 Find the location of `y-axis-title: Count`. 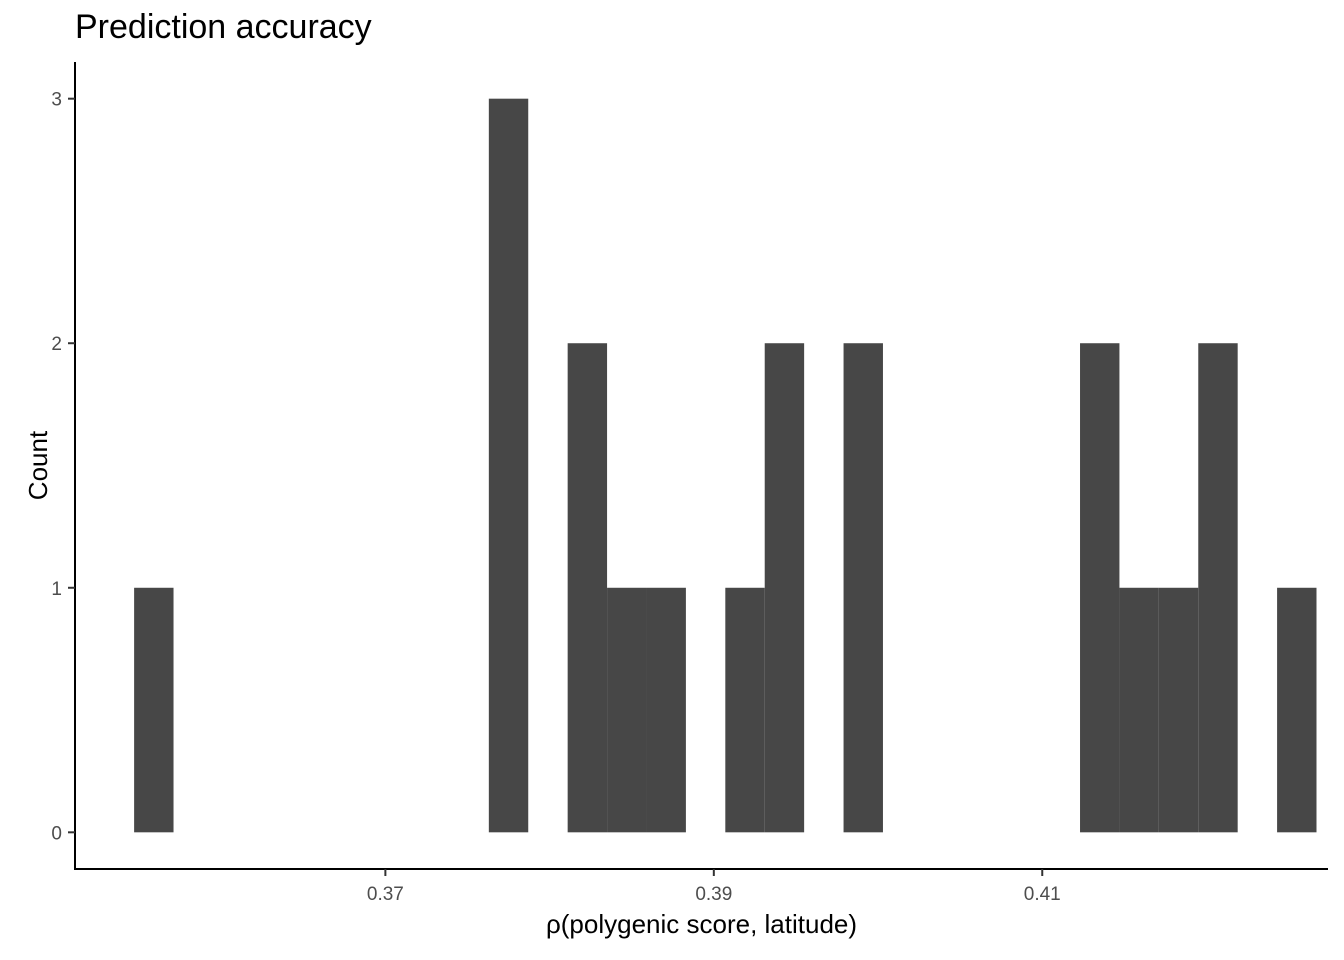

y-axis-title: Count is located at coordinates (38, 465).